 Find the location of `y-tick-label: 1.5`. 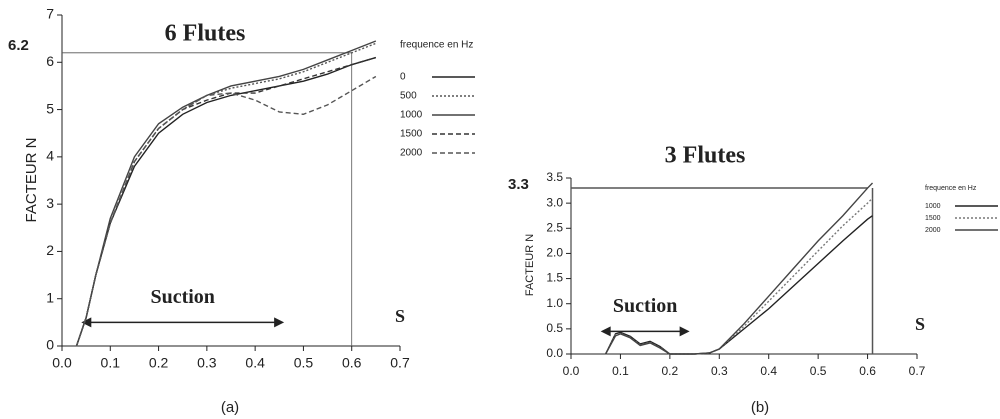

y-tick-label: 1.5 is located at coordinates (554, 278).